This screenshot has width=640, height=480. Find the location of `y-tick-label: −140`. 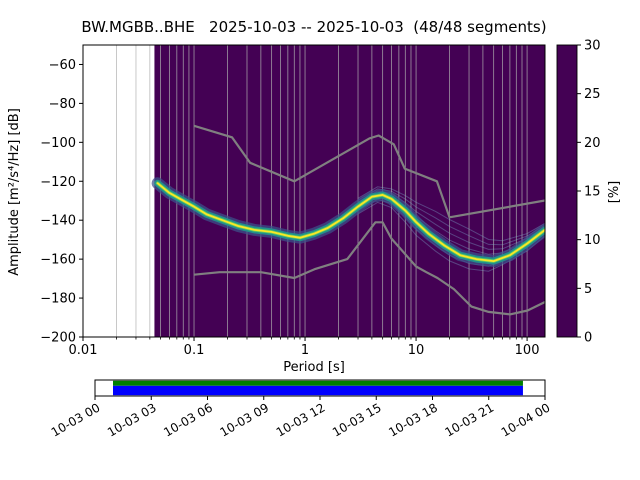

y-tick-label: −140 is located at coordinates (58, 221).